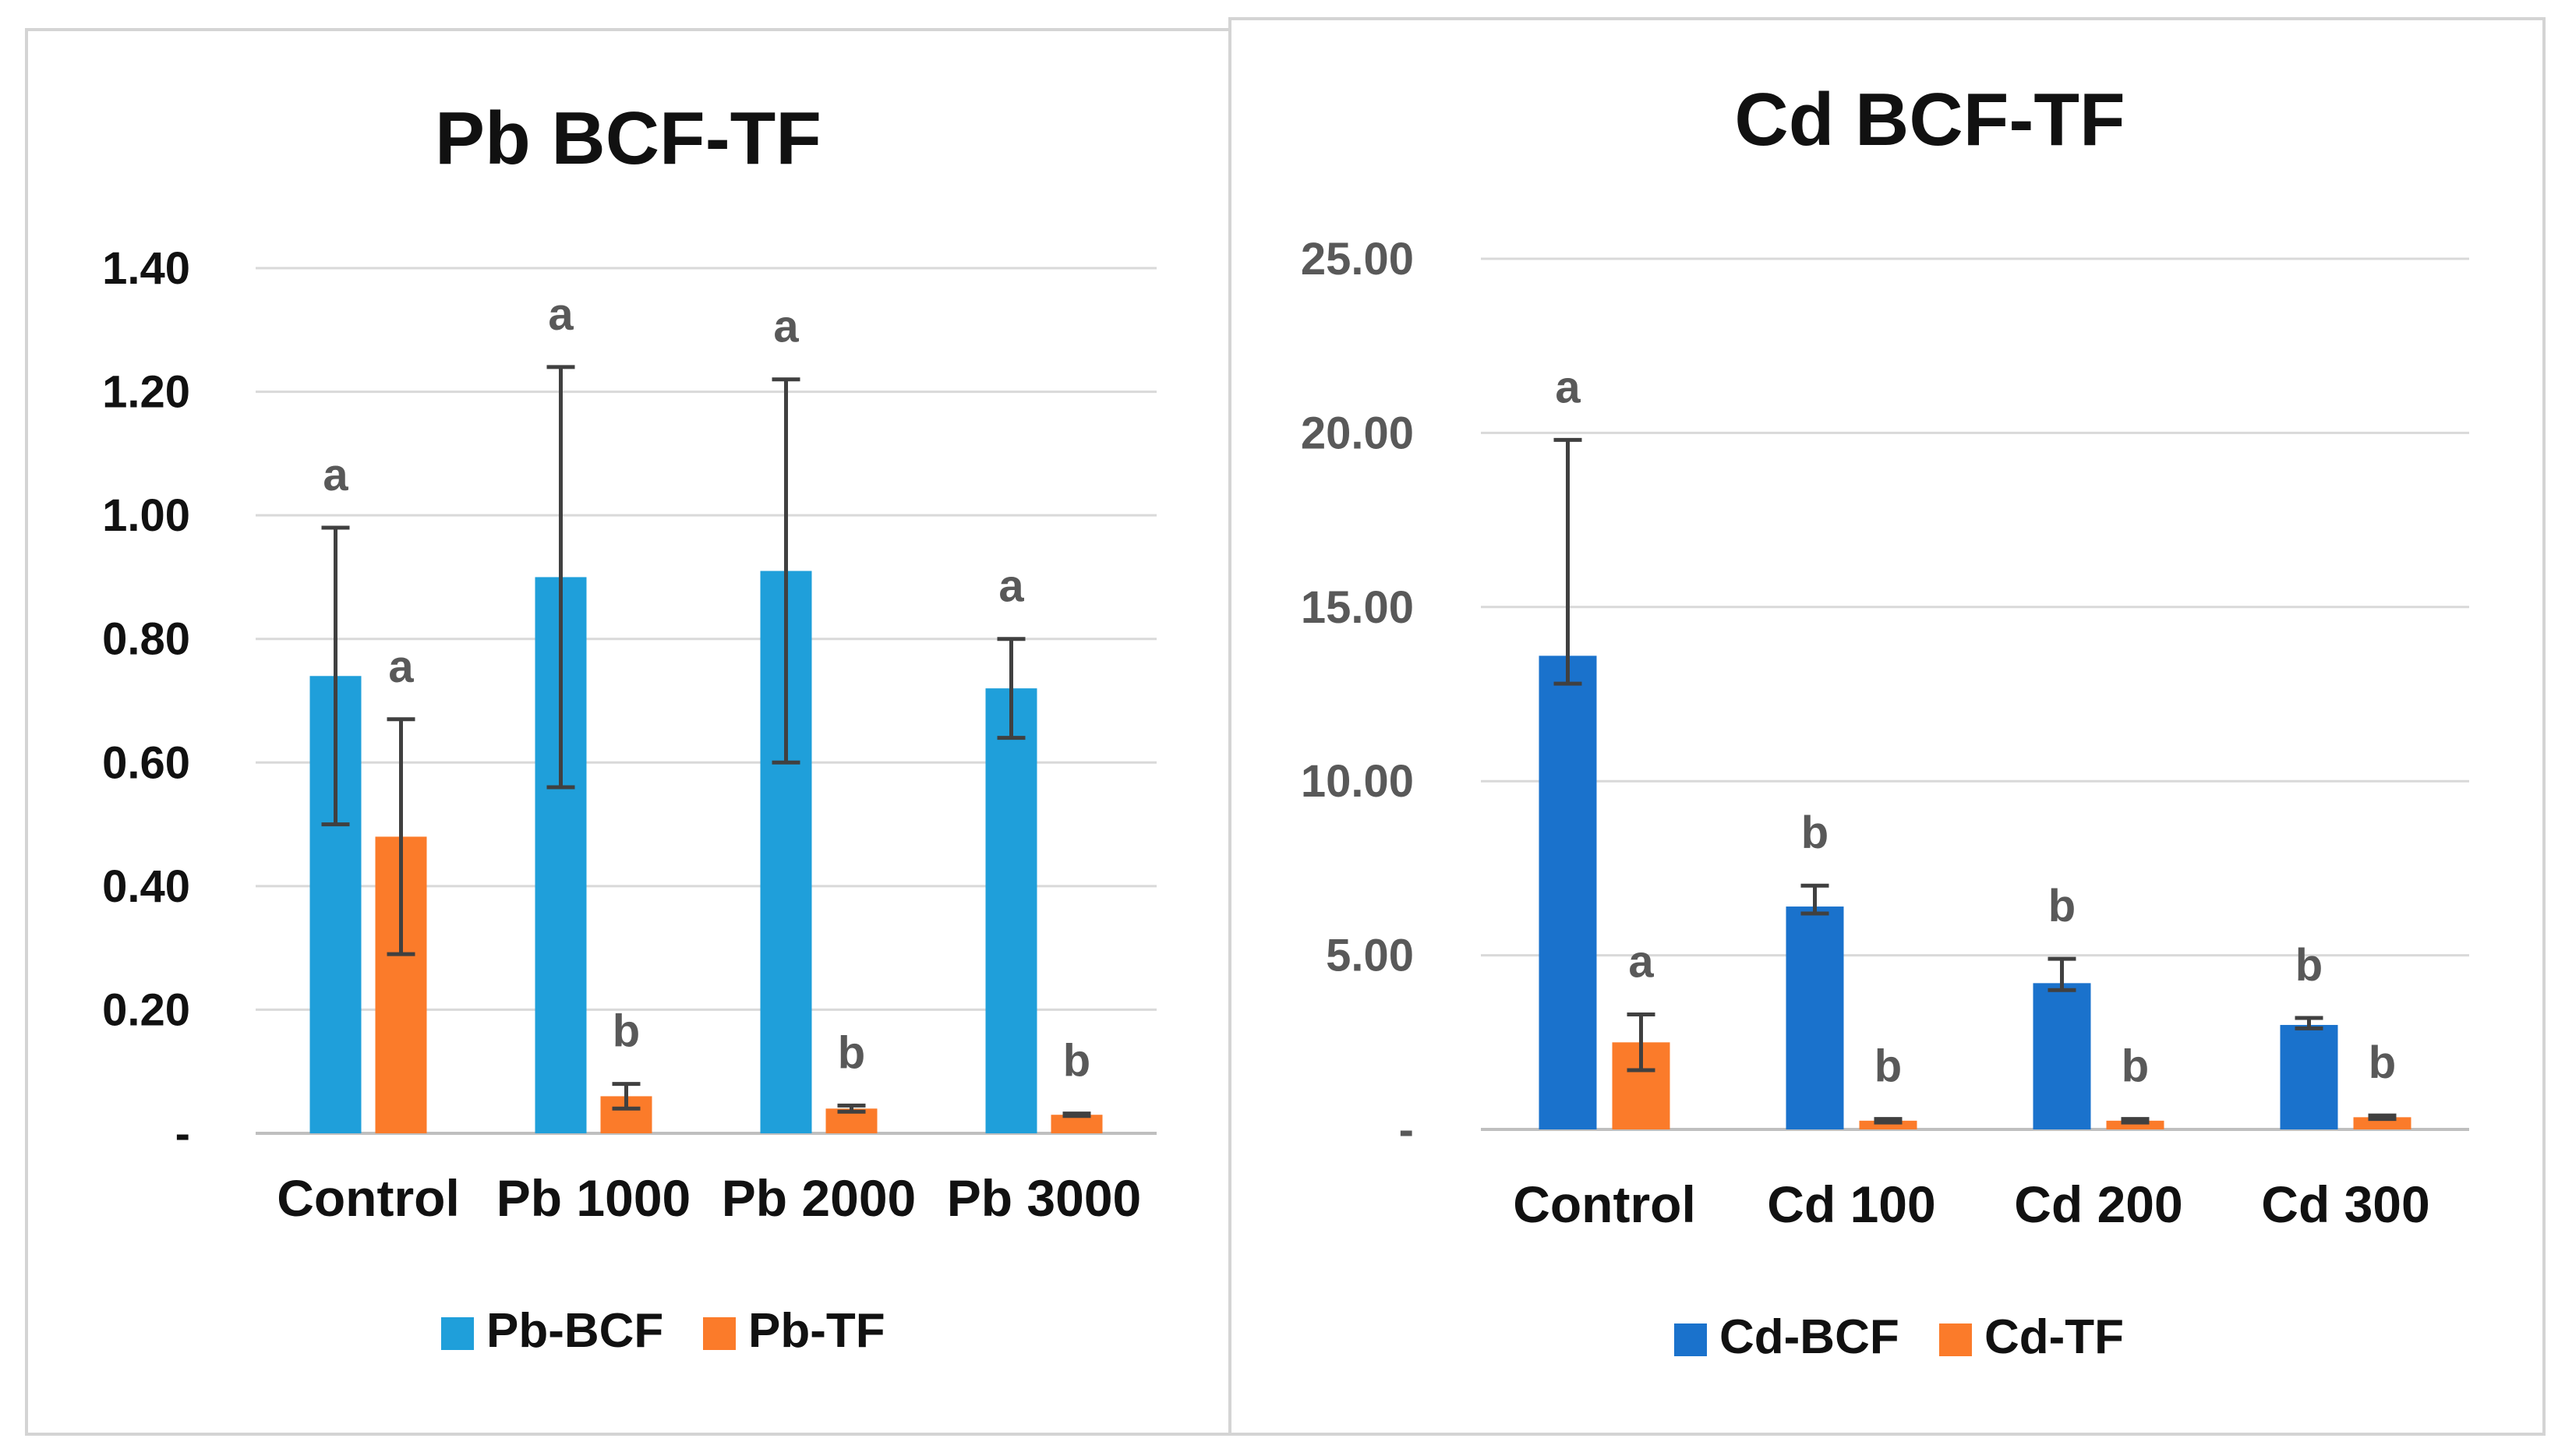 The width and height of the screenshot is (2551, 1456). What do you see at coordinates (1370, 956) in the screenshot?
I see `y-tick-label: 5.00` at bounding box center [1370, 956].